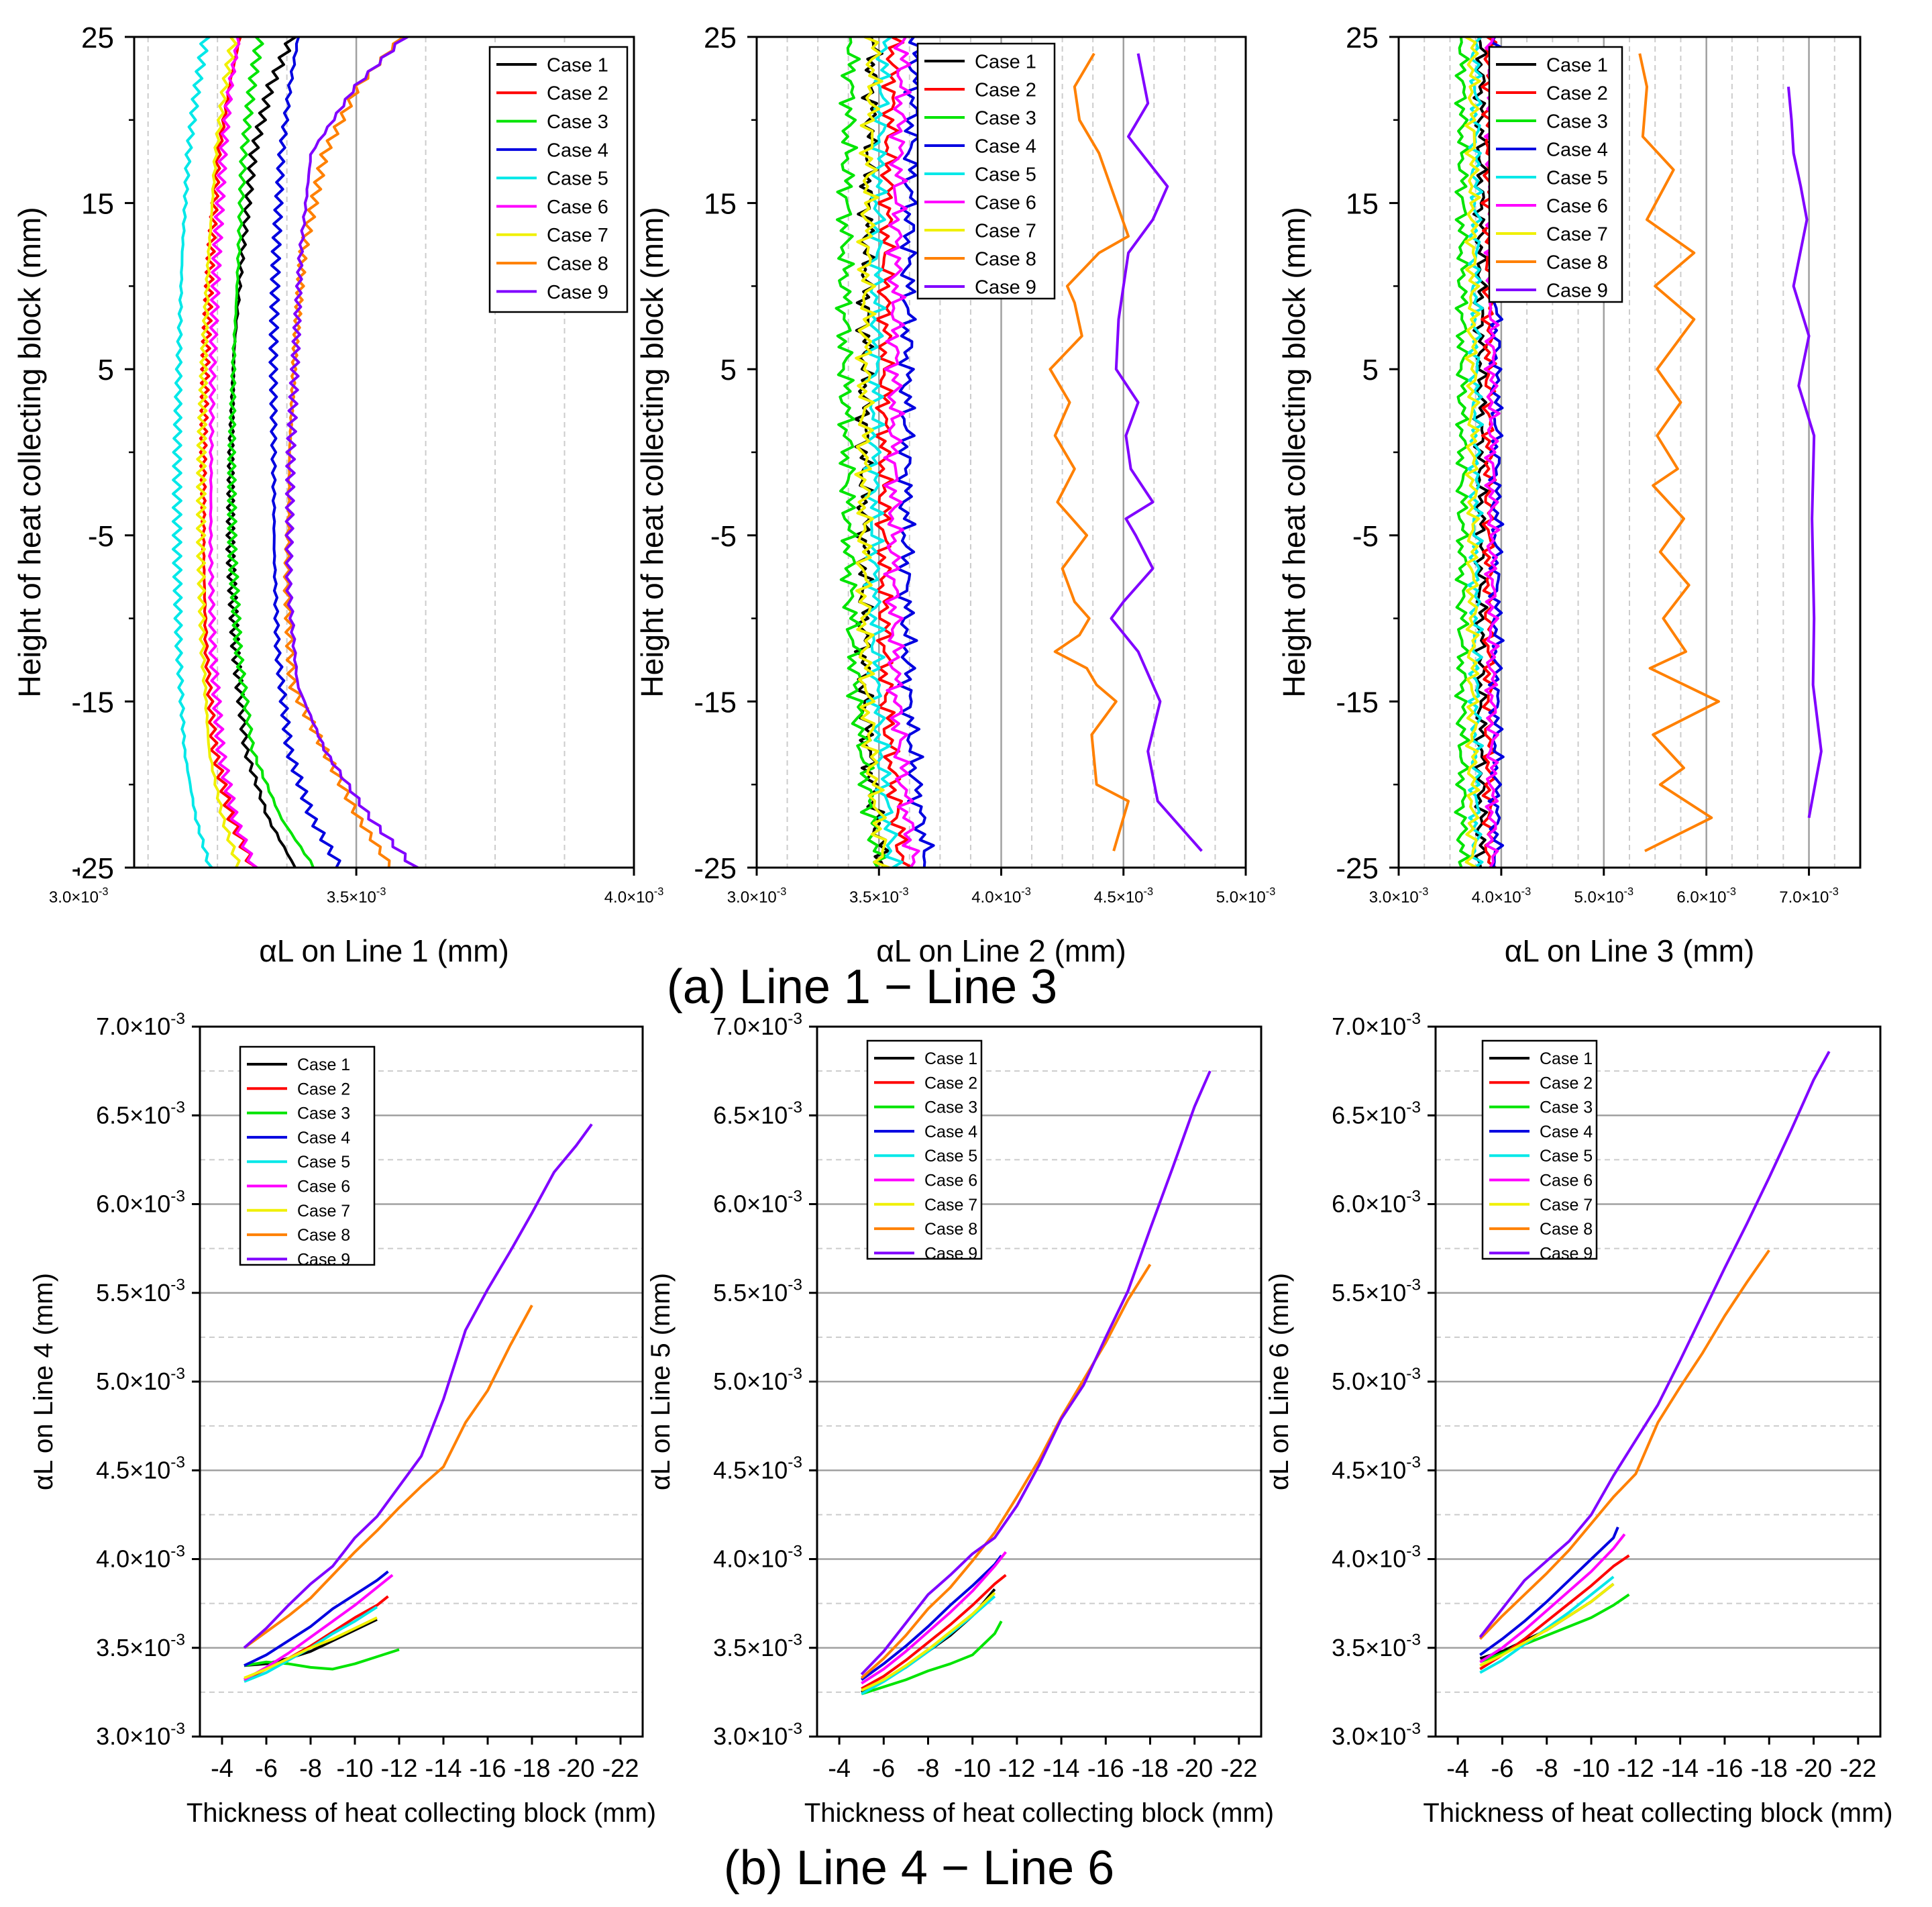 Image resolution: width=1932 pixels, height=1907 pixels. What do you see at coordinates (43, 1381) in the screenshot?
I see `y-axis-title: αL on Line 4 (mm)` at bounding box center [43, 1381].